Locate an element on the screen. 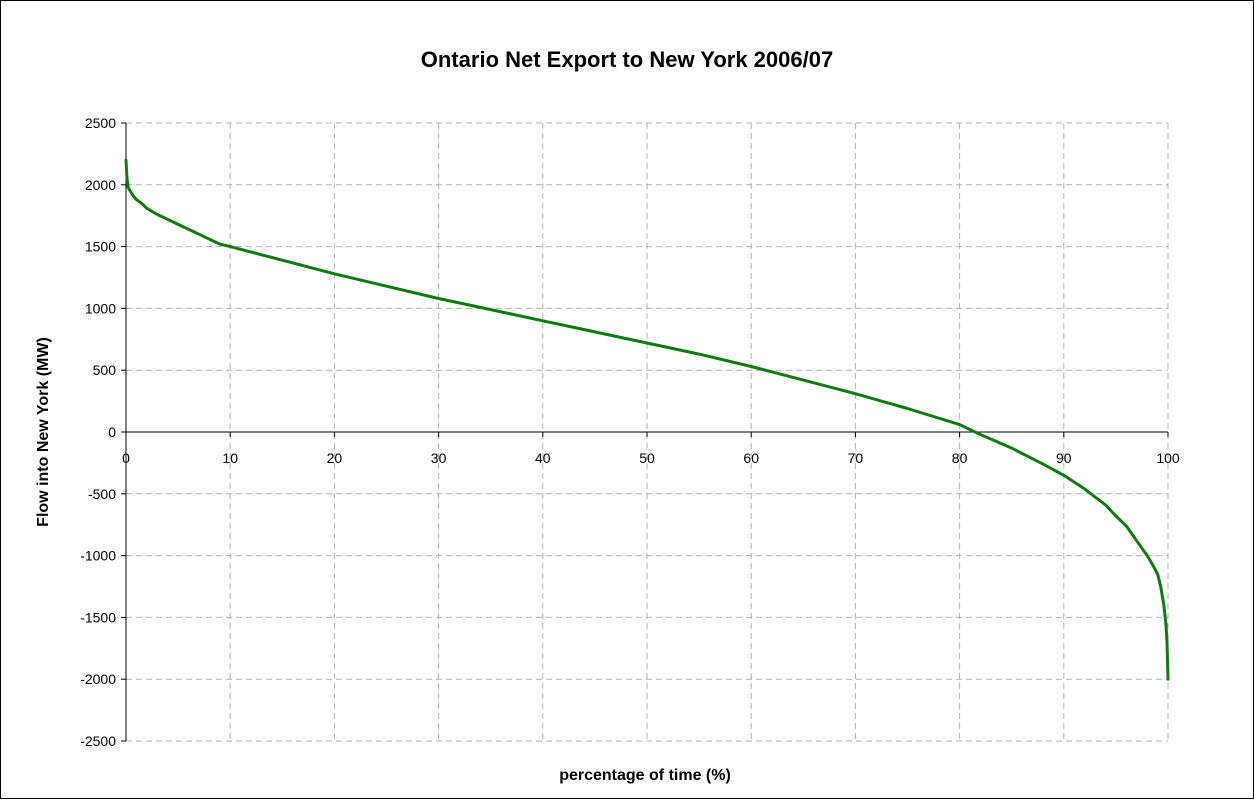 The width and height of the screenshot is (1254, 803). y-tick-label: -500 is located at coordinates (102, 494).